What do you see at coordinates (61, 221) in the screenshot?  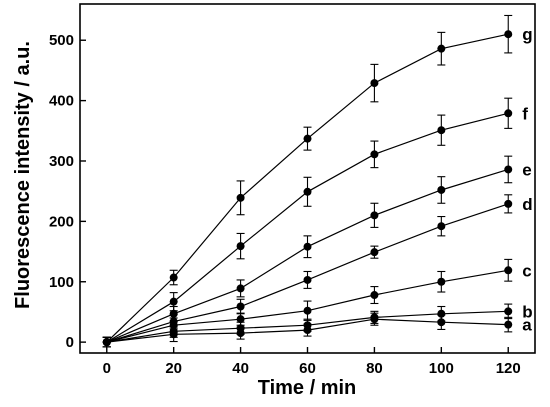 I see `y-tick-label: 200` at bounding box center [61, 221].